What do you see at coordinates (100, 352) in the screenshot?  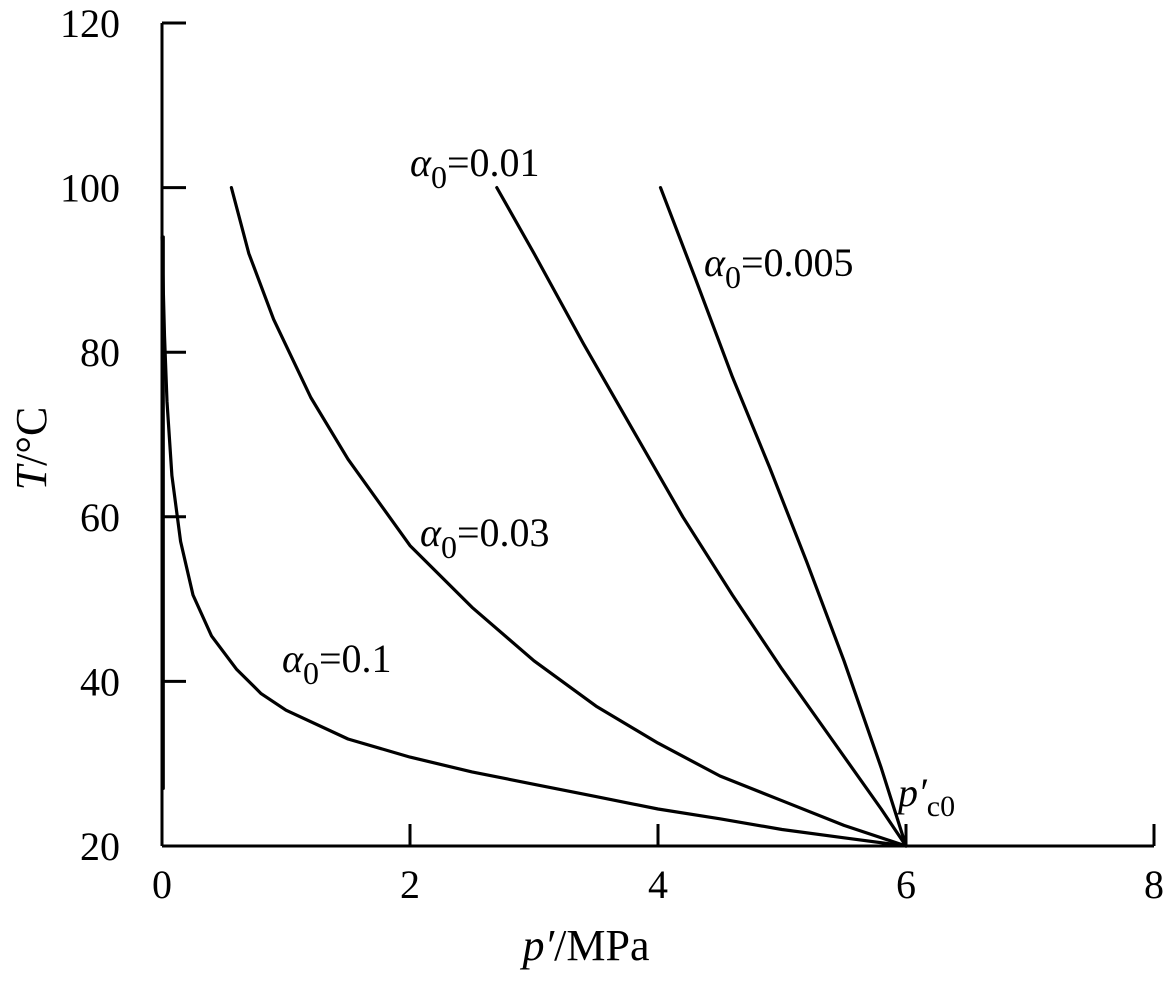 I see `y-tick-label: 80` at bounding box center [100, 352].